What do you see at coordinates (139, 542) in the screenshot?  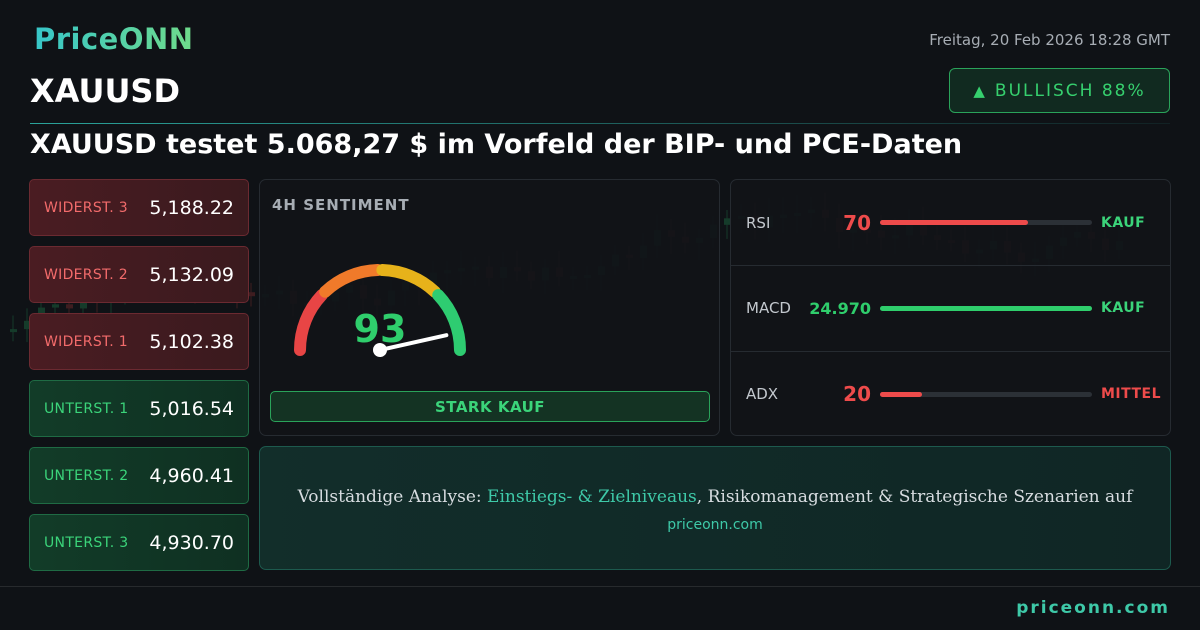 I see `level-support-3: UNTERST. 3 4,930.70` at bounding box center [139, 542].